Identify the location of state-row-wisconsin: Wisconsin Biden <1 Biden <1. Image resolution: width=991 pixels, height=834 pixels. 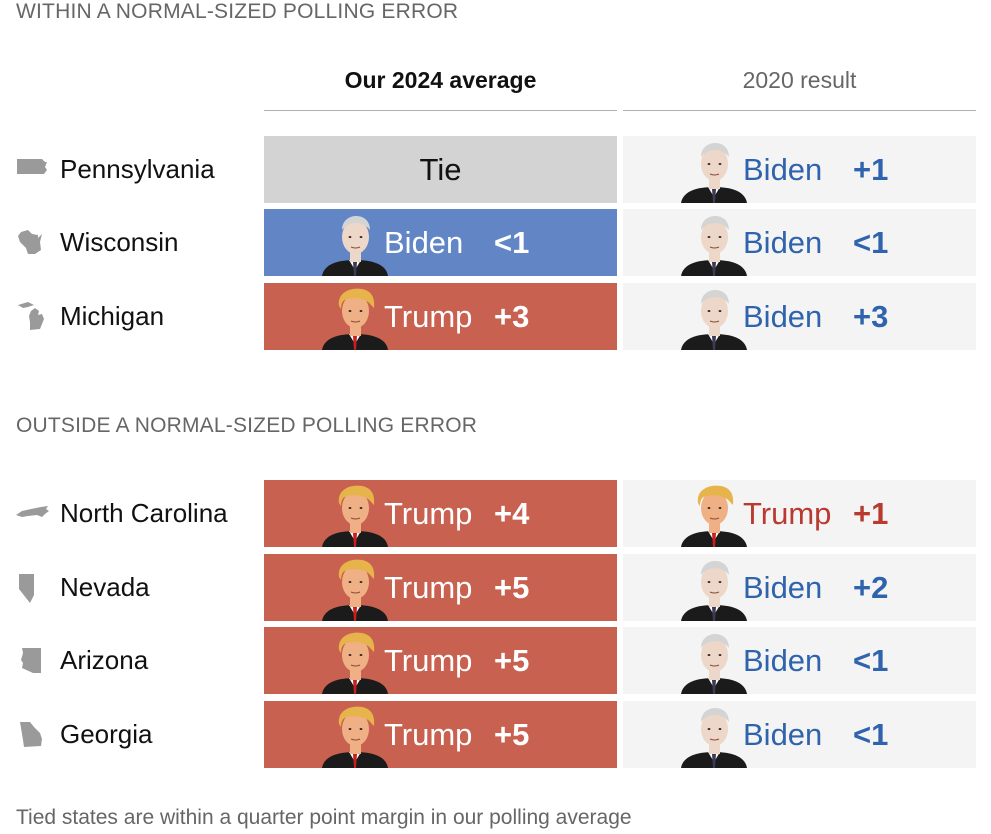
(495, 242).